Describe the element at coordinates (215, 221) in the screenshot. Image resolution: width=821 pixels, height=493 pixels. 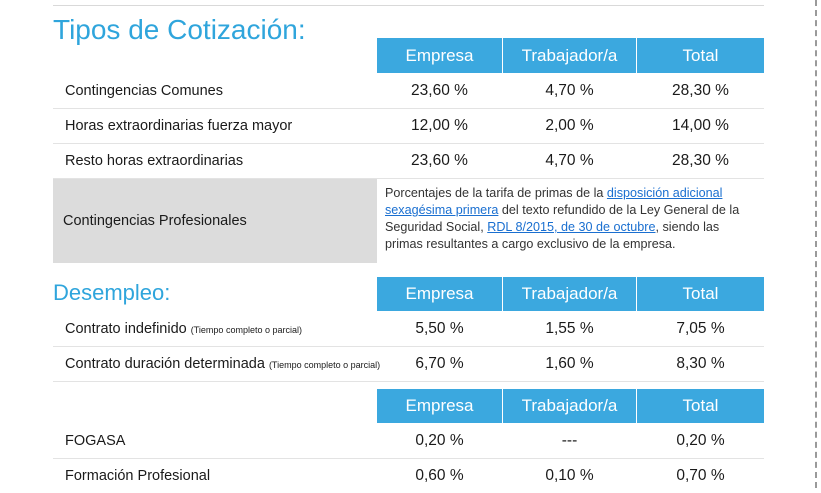
I see `row-label: Contingencias Profesionales` at that location.